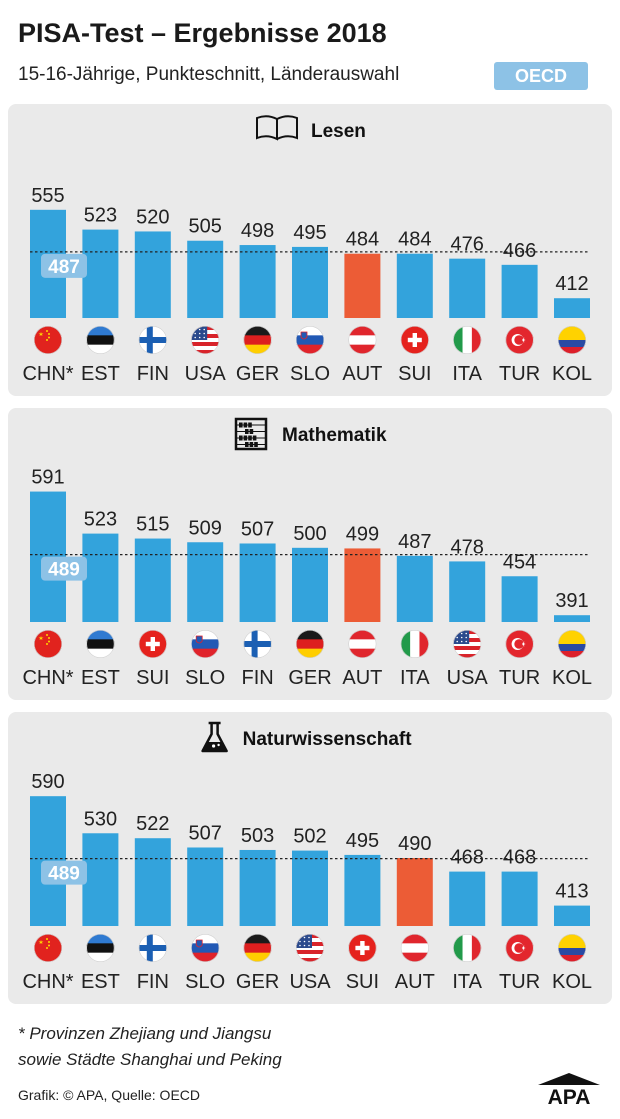  I want to click on chart-title-group: Lesen, so click(311, 128).